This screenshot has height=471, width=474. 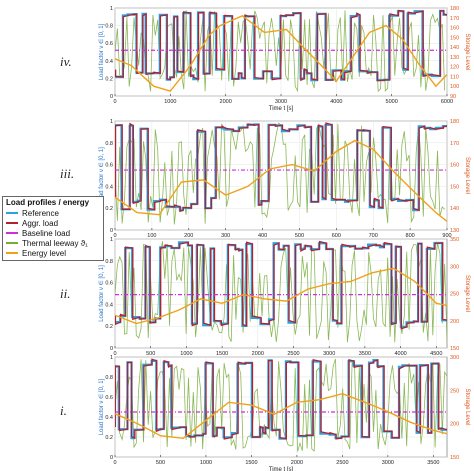 I want to click on legend-swatch-baseline, so click(x=12, y=233).